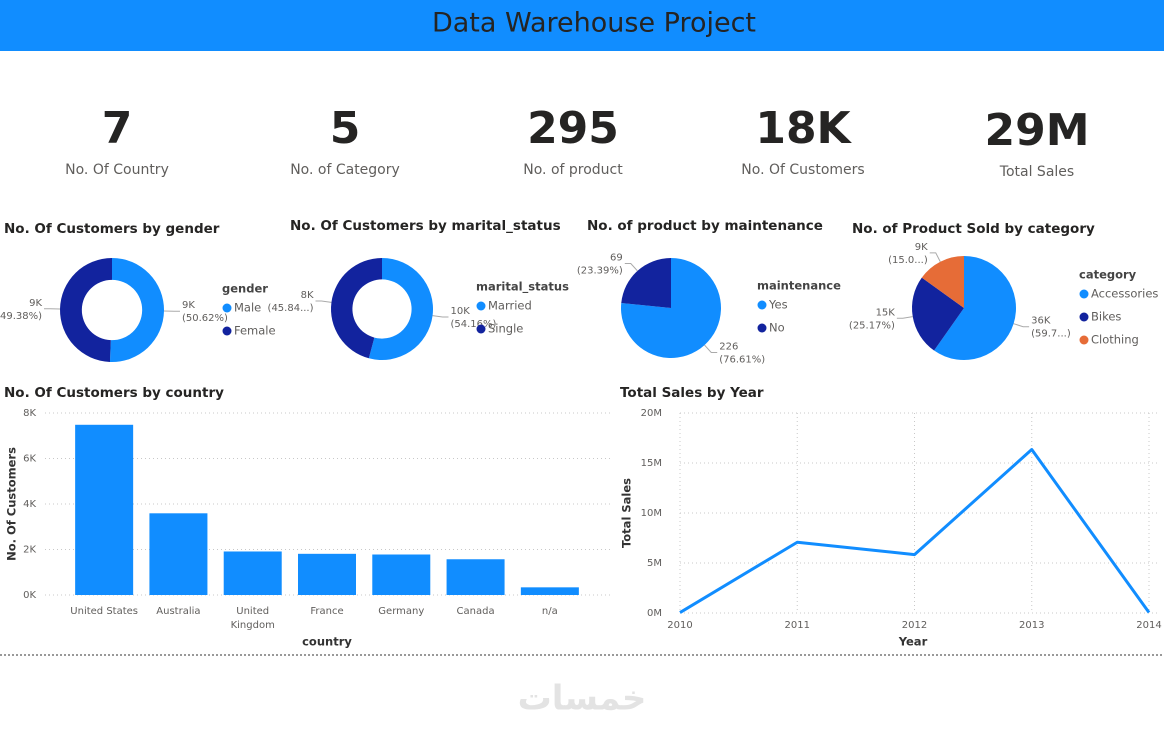  What do you see at coordinates (1148, 625) in the screenshot?
I see `x-tick-label: 2014` at bounding box center [1148, 625].